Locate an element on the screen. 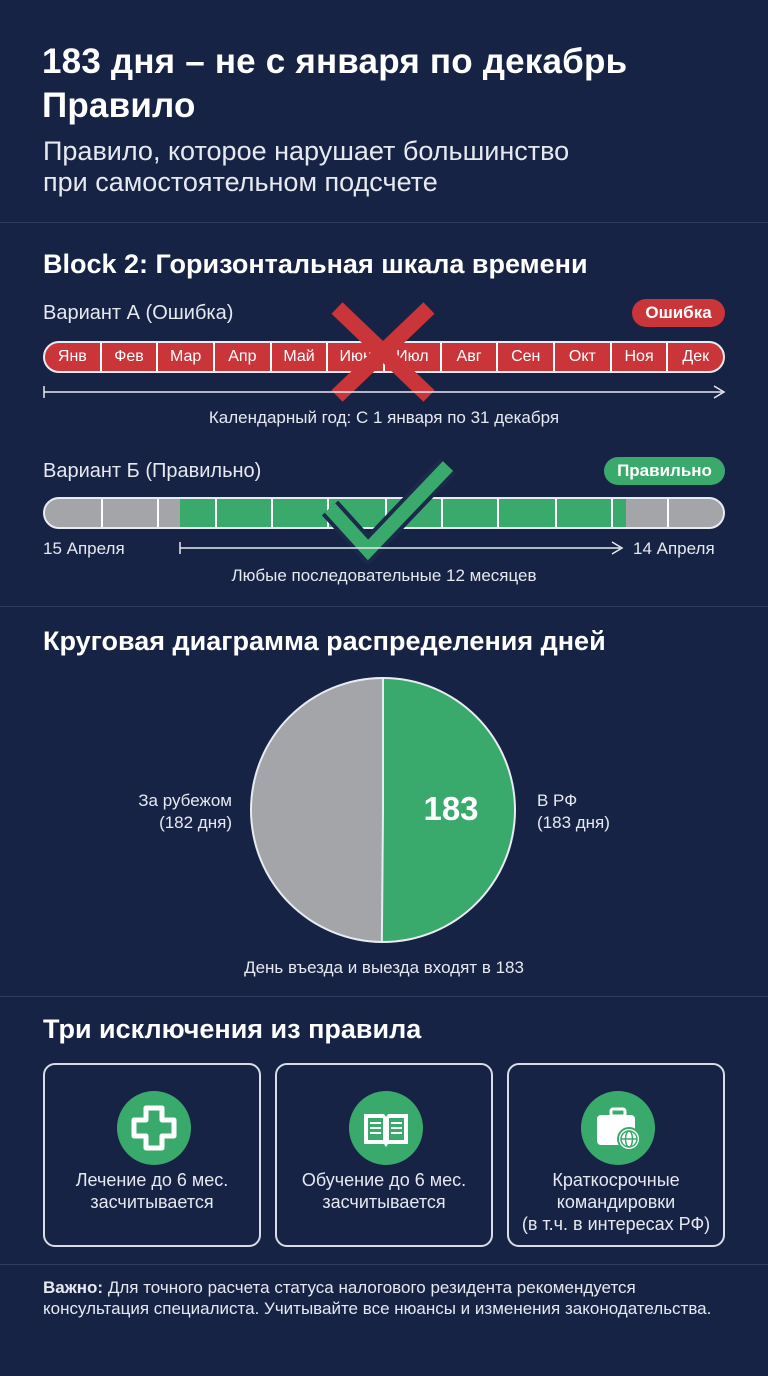 The image size is (768, 1376). page-title: 183 дня – не с января по декабрь Правило is located at coordinates (392, 84).